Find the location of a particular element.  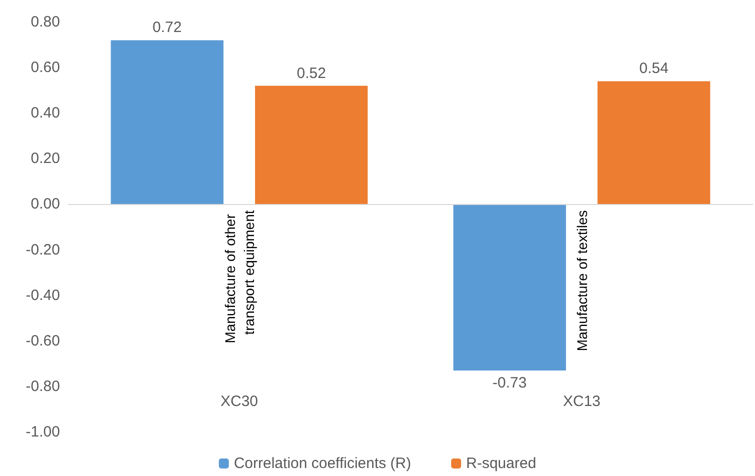

y-tick-label: -0.40 is located at coordinates (43, 295).